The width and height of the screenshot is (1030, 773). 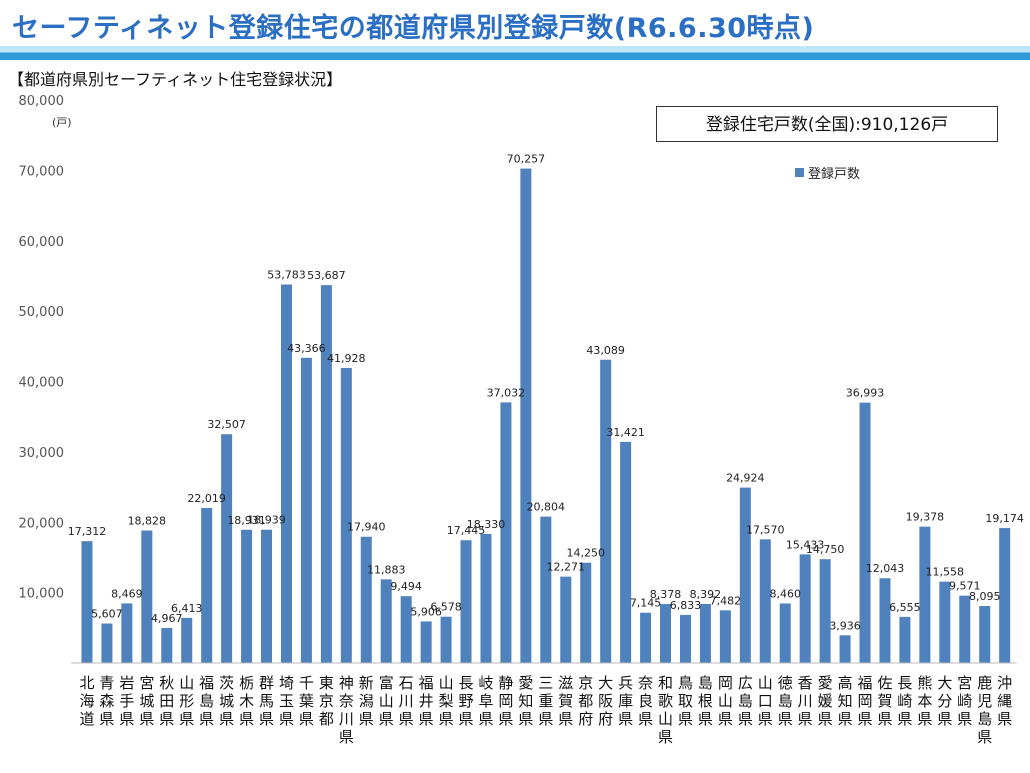 I want to click on category-label: 長崎県, so click(x=904, y=701).